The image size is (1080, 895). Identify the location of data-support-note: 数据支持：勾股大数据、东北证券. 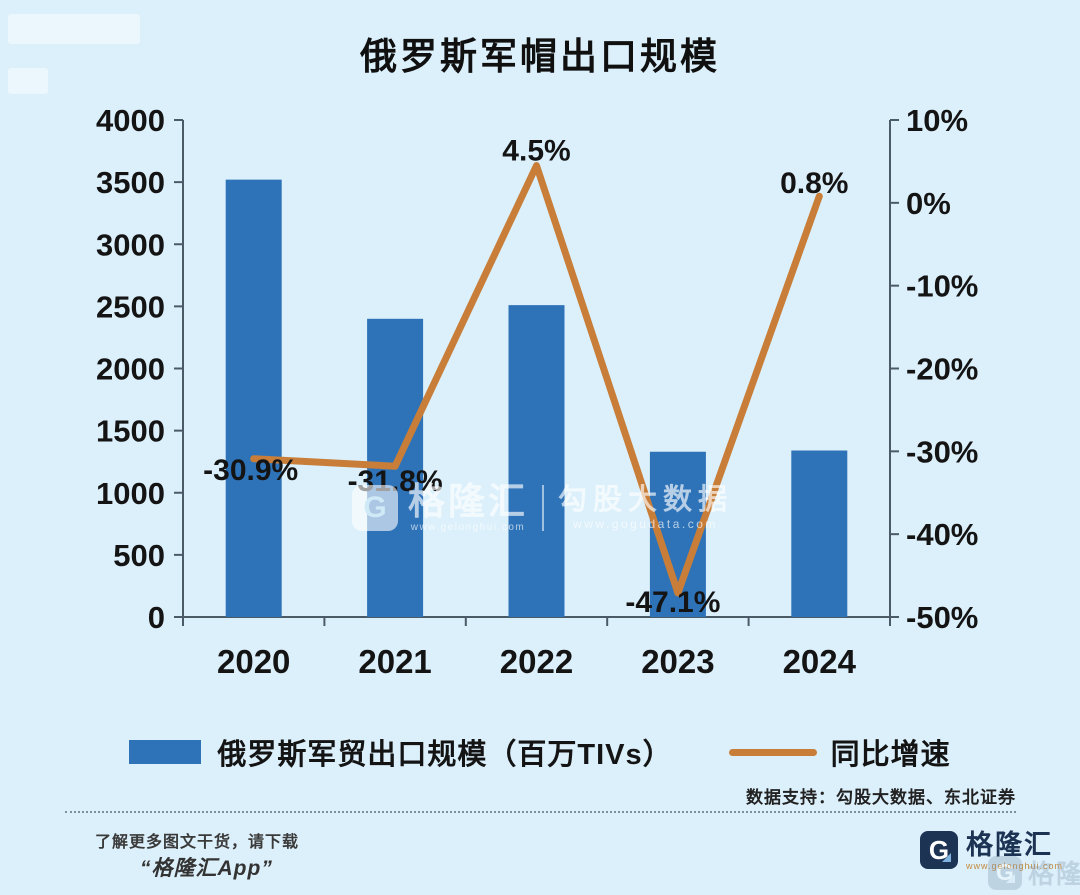
(881, 797).